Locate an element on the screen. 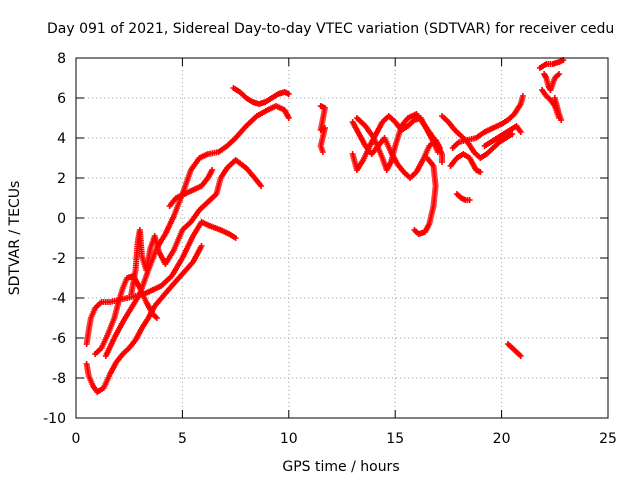  series-track-f is located at coordinates (191, 188).